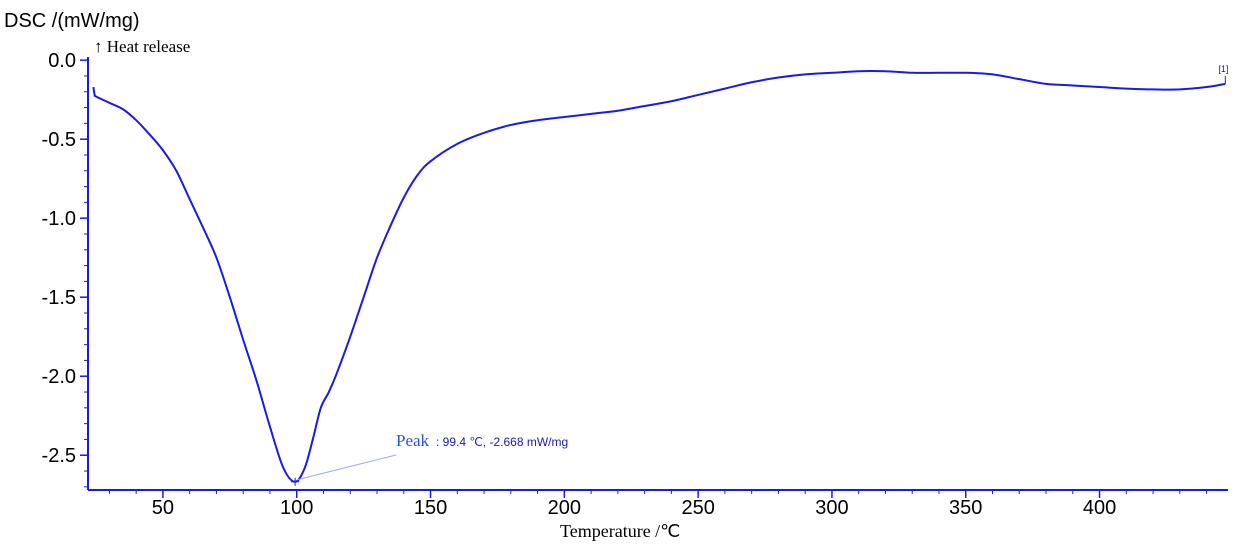 The width and height of the screenshot is (1239, 545). Describe the element at coordinates (1223, 69) in the screenshot. I see `curve-tag: [1]` at that location.